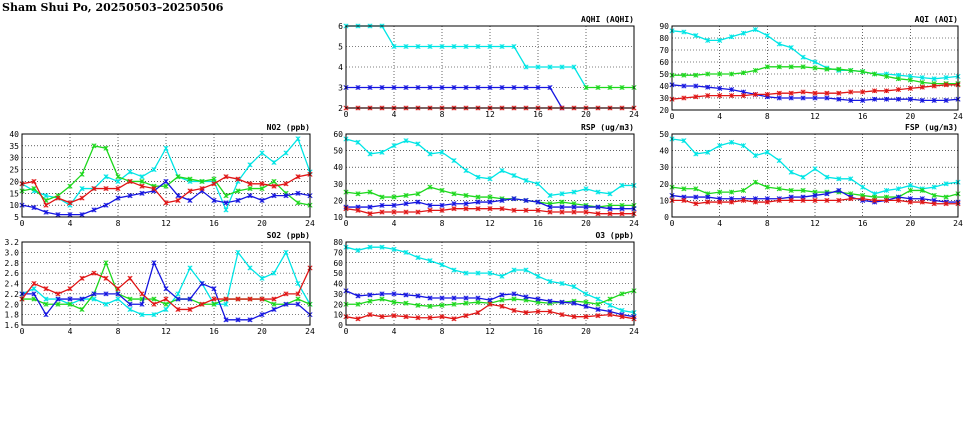 This screenshot has width=975, height=447. I want to click on y-tick-label: 0, so click(340, 325).